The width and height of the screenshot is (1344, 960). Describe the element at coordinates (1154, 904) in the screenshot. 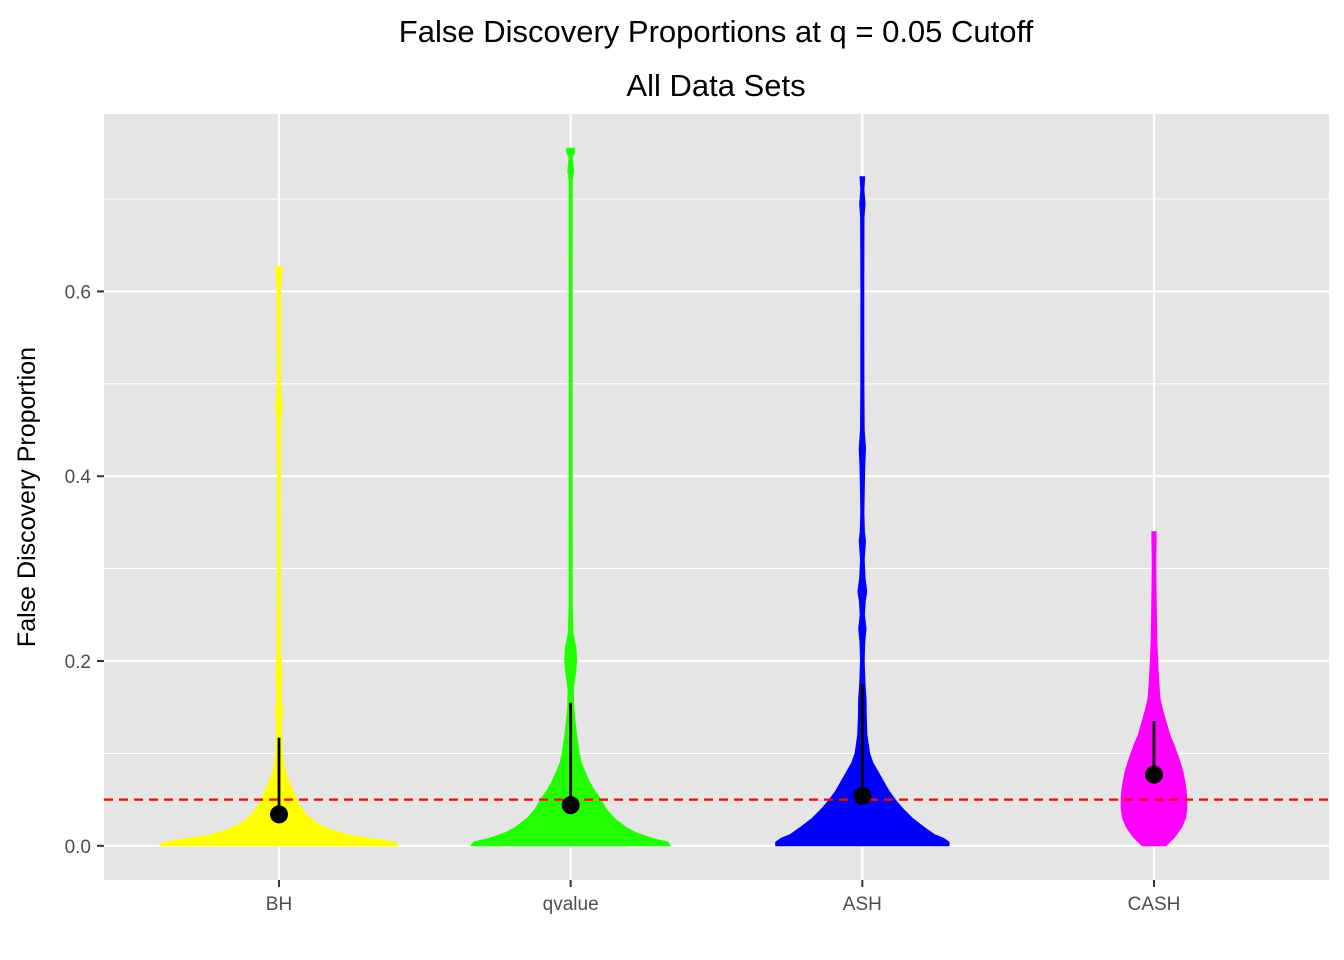

I see `x-tick-label-cash: CASH` at that location.